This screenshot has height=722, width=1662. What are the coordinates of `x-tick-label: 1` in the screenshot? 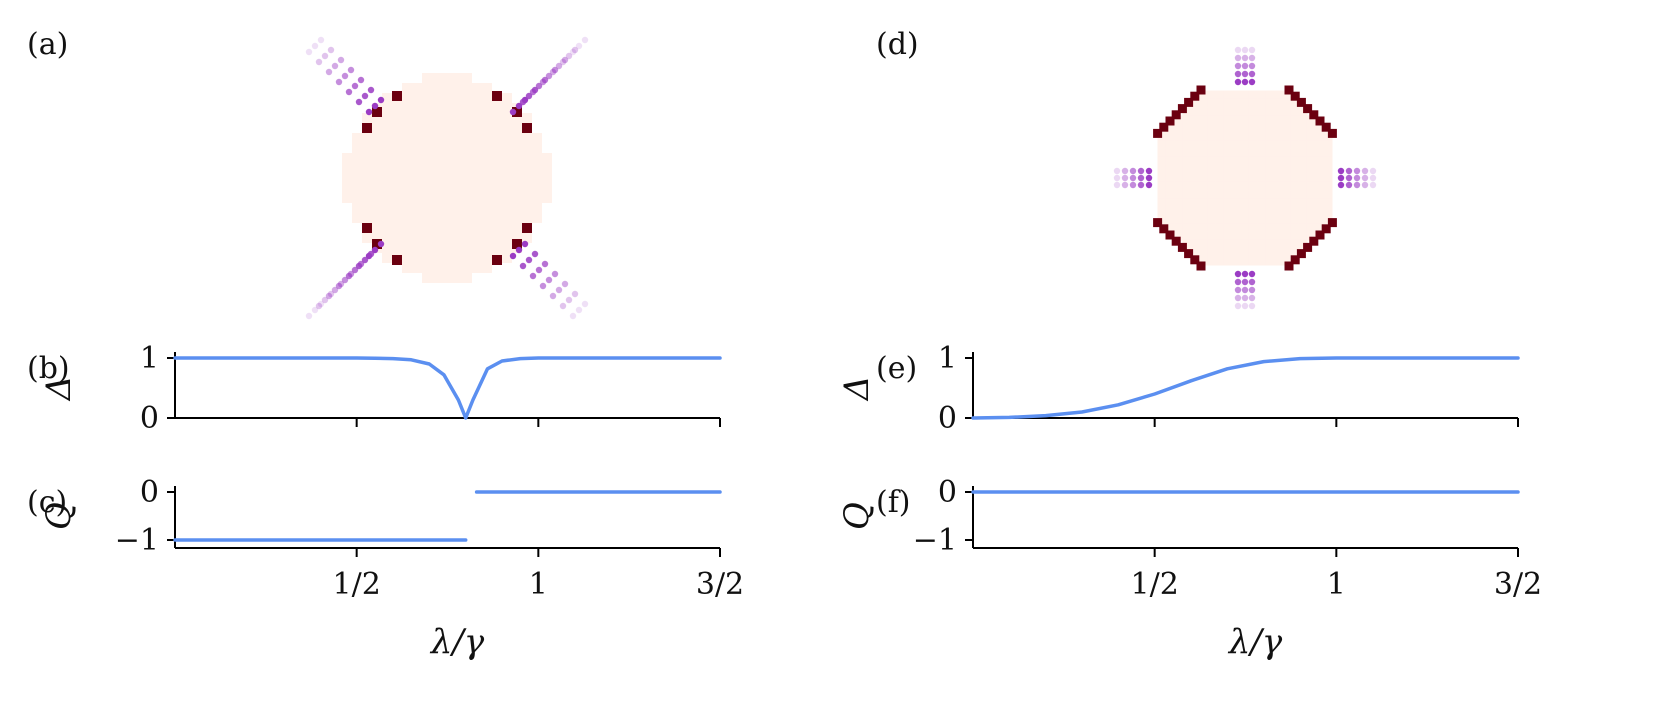 It's located at (1336, 584).